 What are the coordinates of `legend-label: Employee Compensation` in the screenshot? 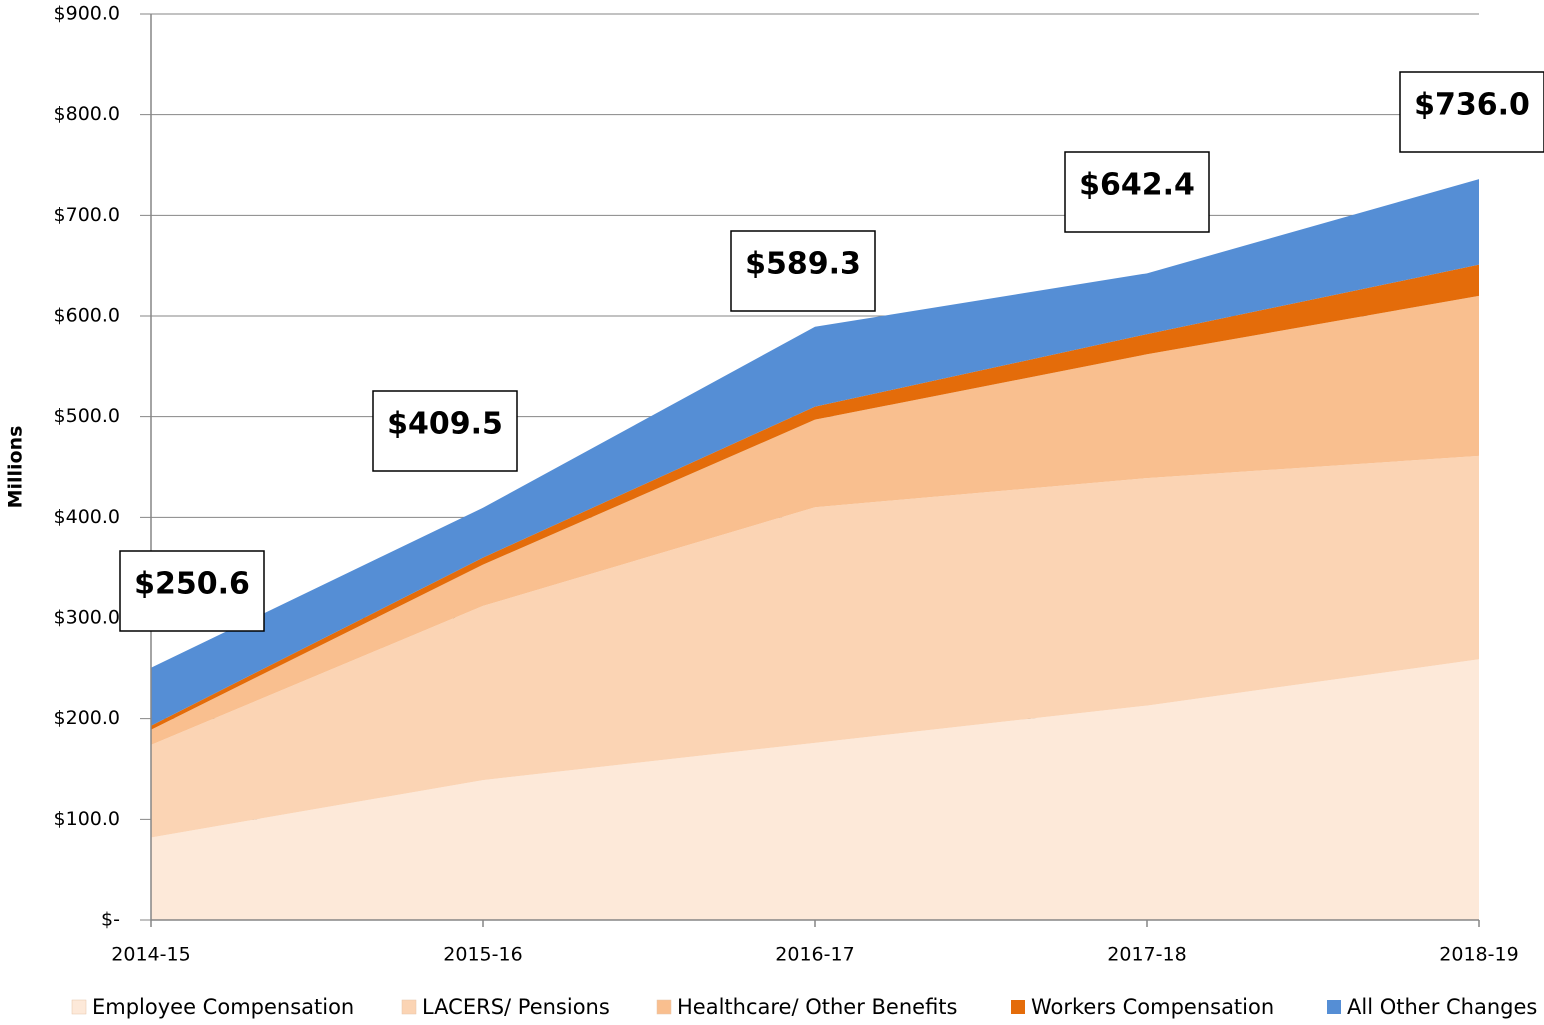 It's located at (223, 1007).